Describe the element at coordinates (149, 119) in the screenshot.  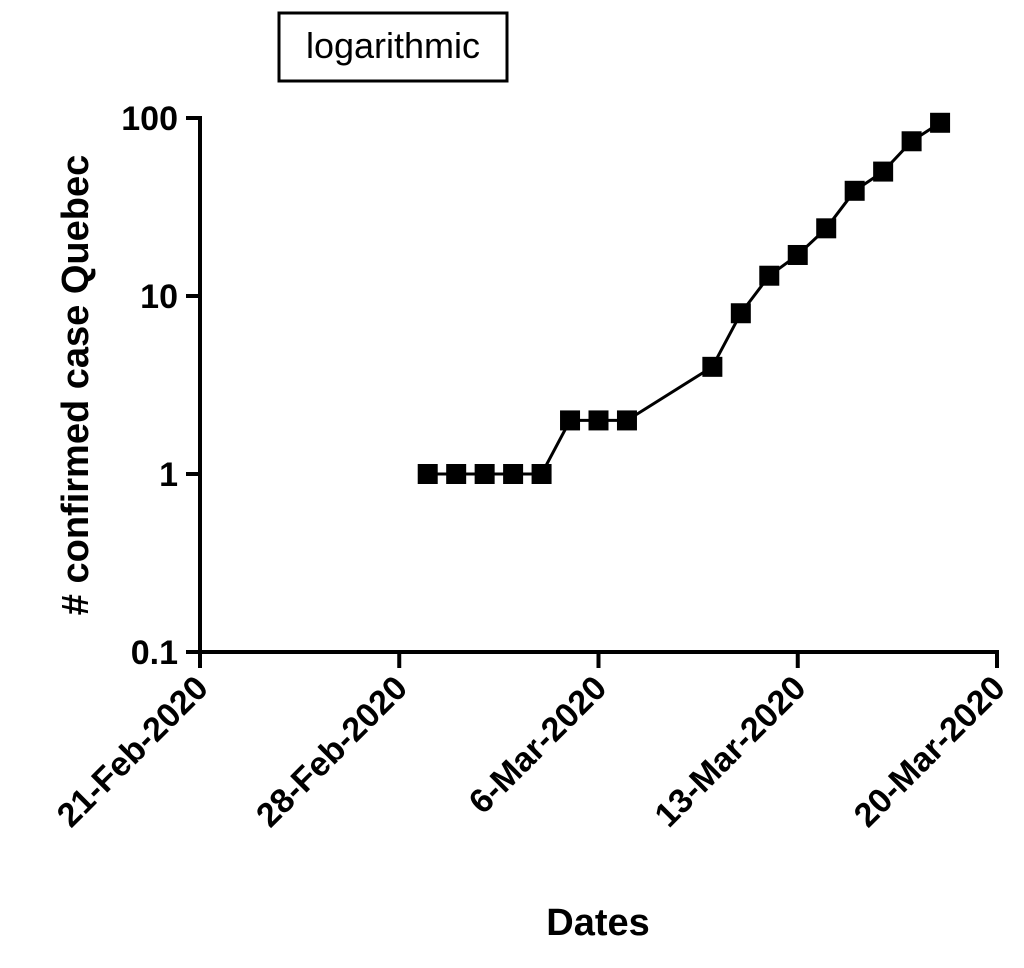
I see `y-tick-label: 100` at that location.